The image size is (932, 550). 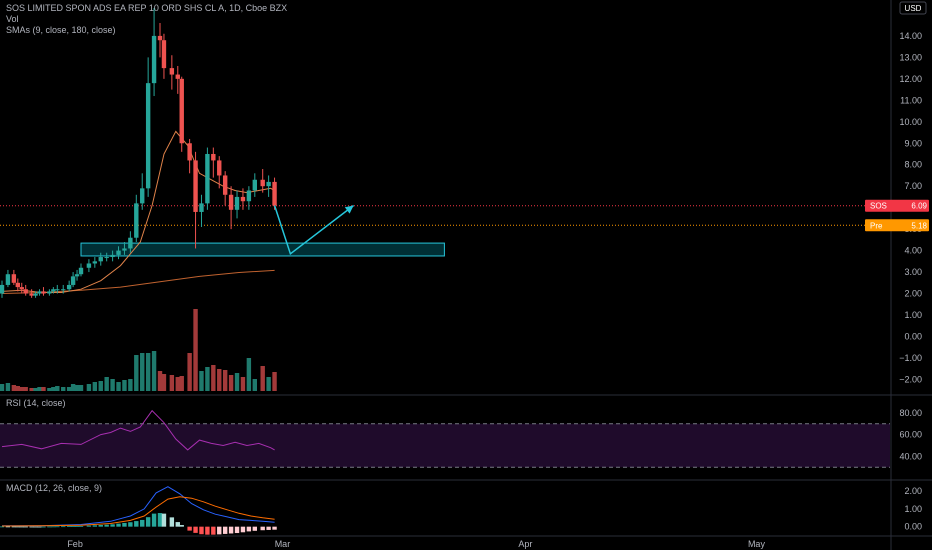 I want to click on time-axis-ticks: FebMarAprMayJunJulAugSe, so click(x=416, y=544).